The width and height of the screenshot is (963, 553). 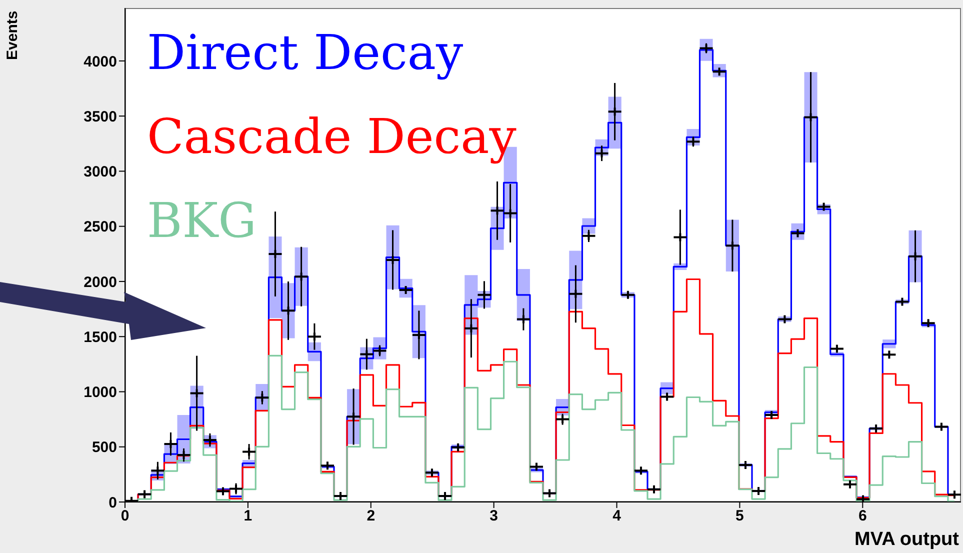 What do you see at coordinates (862, 516) in the screenshot?
I see `x-tick-label: 6` at bounding box center [862, 516].